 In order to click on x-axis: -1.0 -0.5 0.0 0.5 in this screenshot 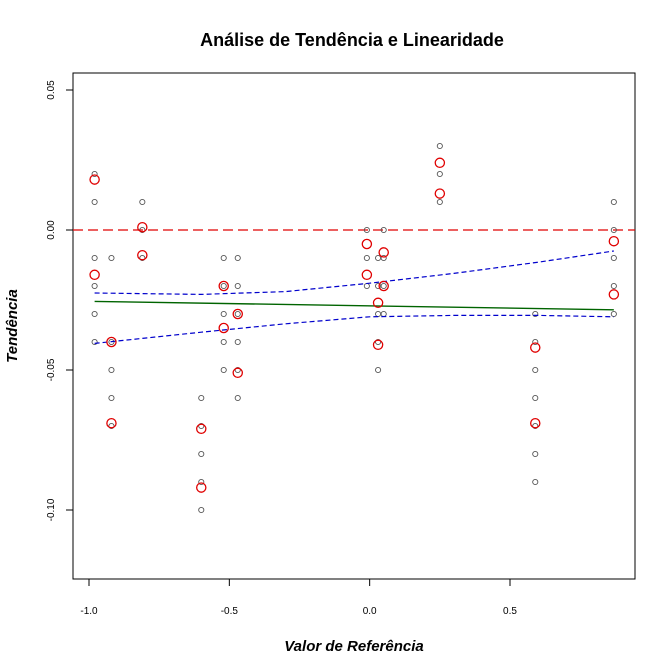, I will do `click(298, 598)`.